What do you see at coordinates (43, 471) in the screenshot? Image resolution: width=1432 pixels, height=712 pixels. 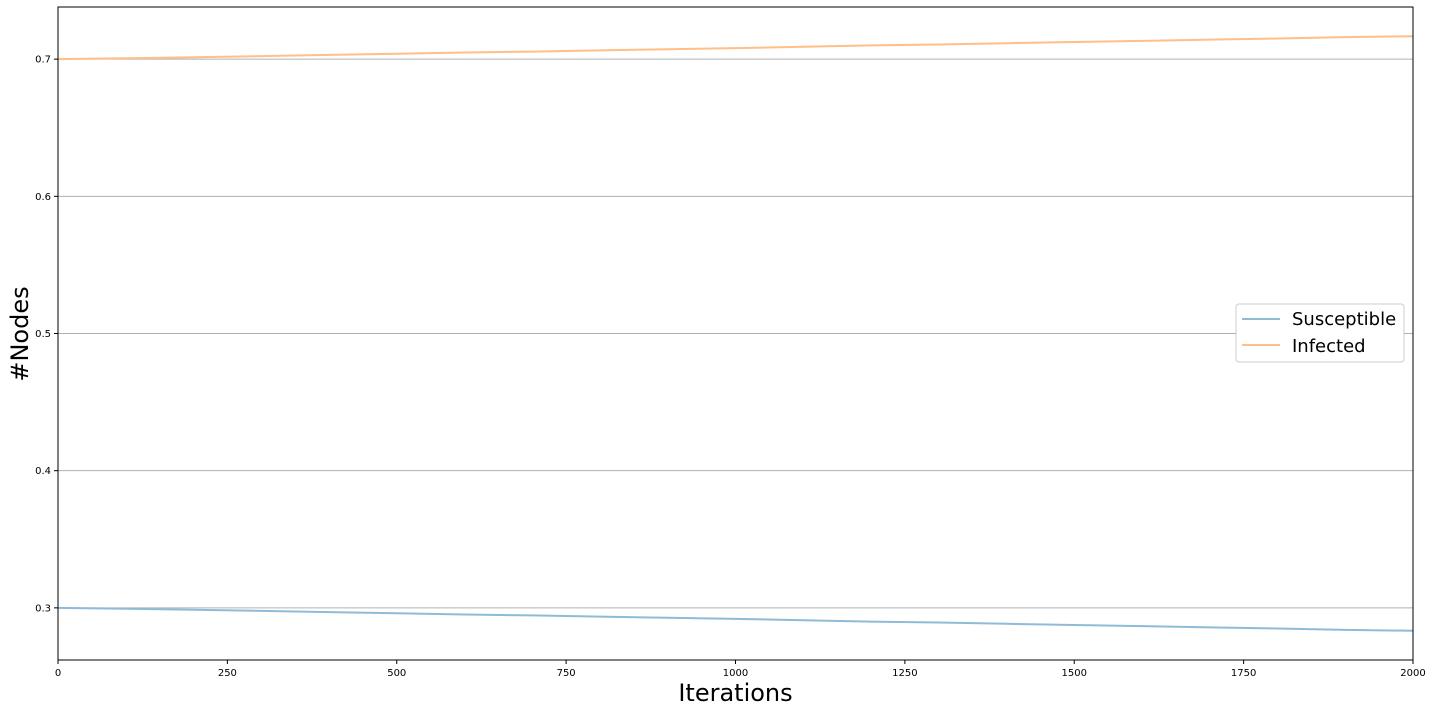 I see `y-tick-label-1: 0.4` at bounding box center [43, 471].